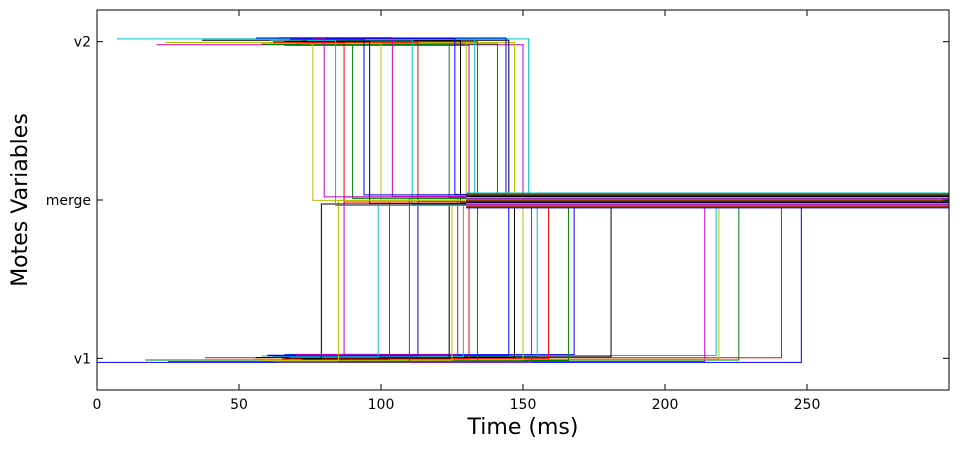 The image size is (959, 450). I want to click on x-tick-label-1: 50, so click(239, 405).